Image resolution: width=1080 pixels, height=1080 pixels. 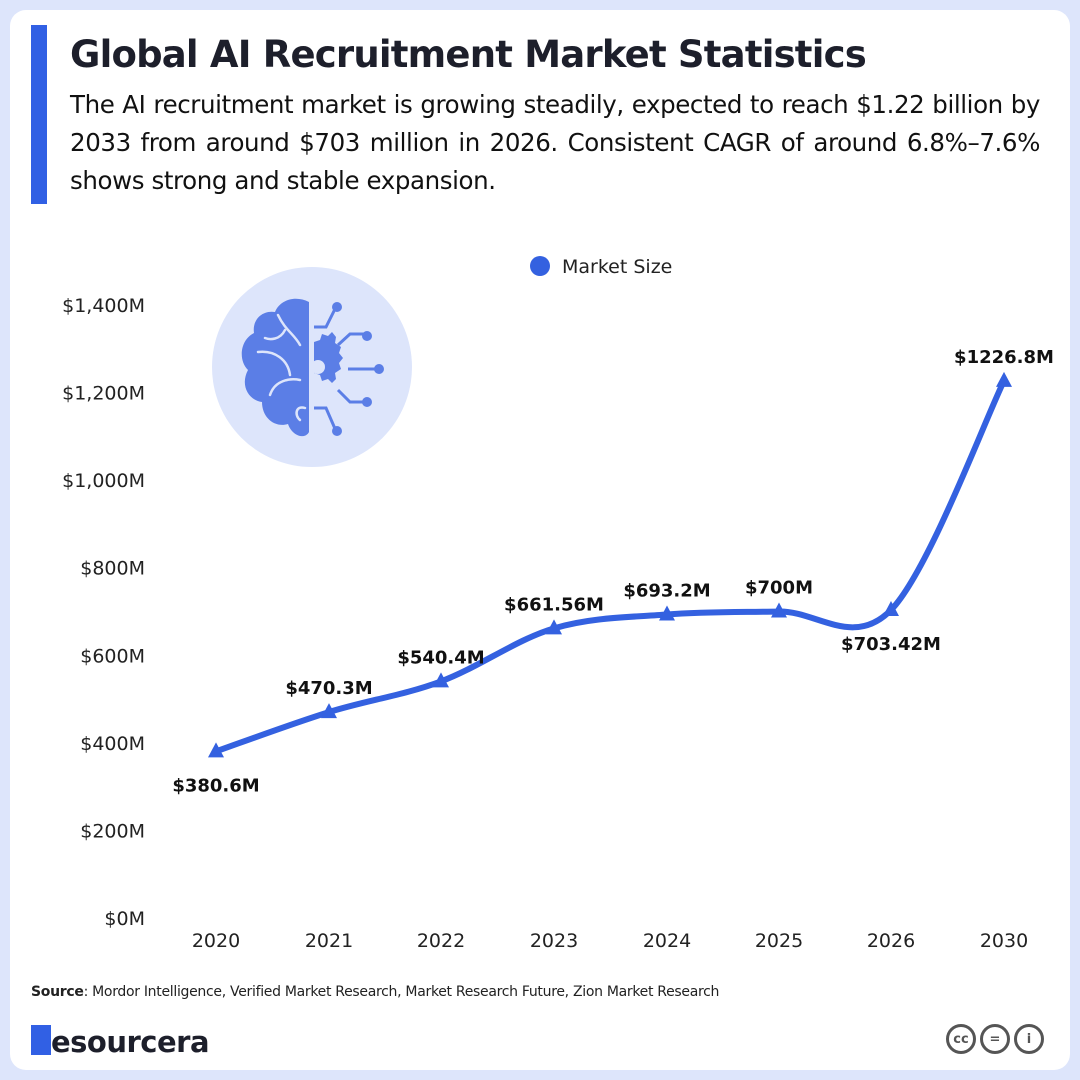 What do you see at coordinates (39, 114) in the screenshot?
I see `title-accent-bar` at bounding box center [39, 114].